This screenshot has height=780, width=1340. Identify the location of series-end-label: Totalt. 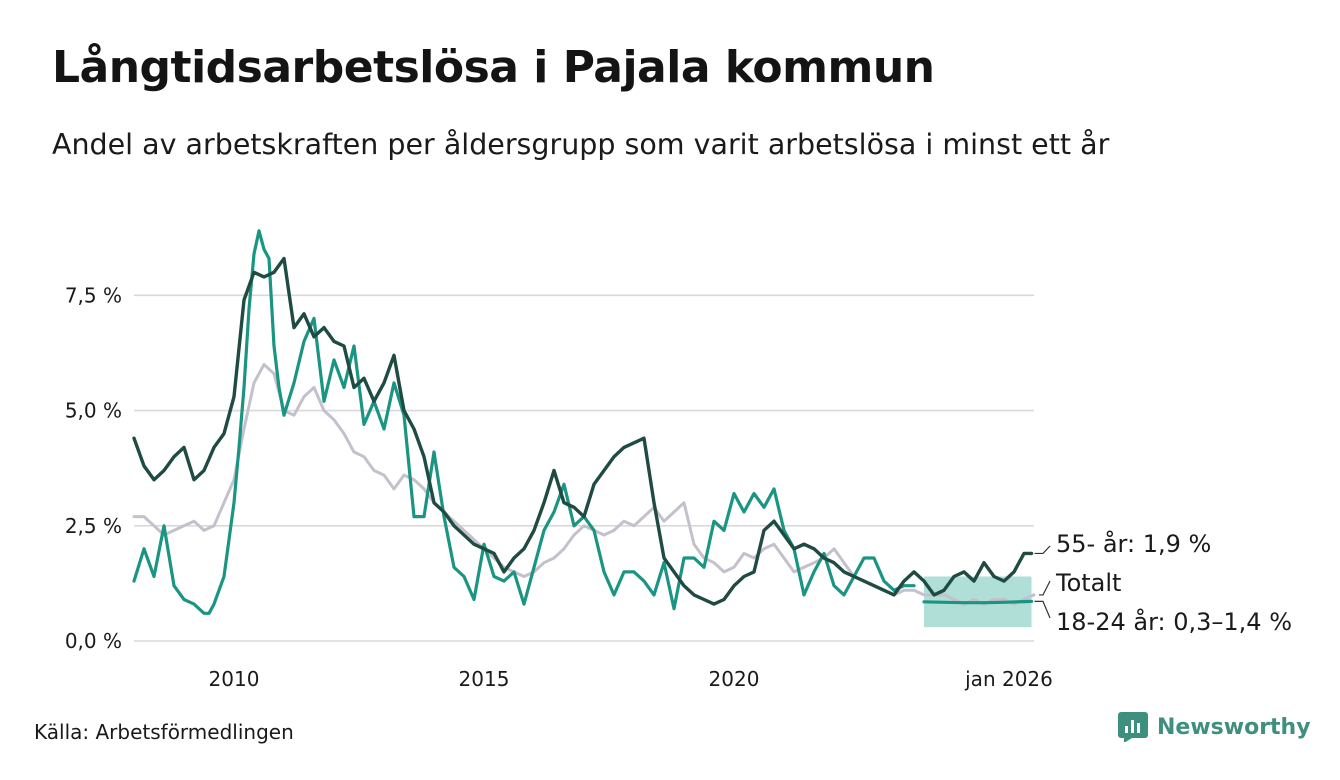
(1088, 583).